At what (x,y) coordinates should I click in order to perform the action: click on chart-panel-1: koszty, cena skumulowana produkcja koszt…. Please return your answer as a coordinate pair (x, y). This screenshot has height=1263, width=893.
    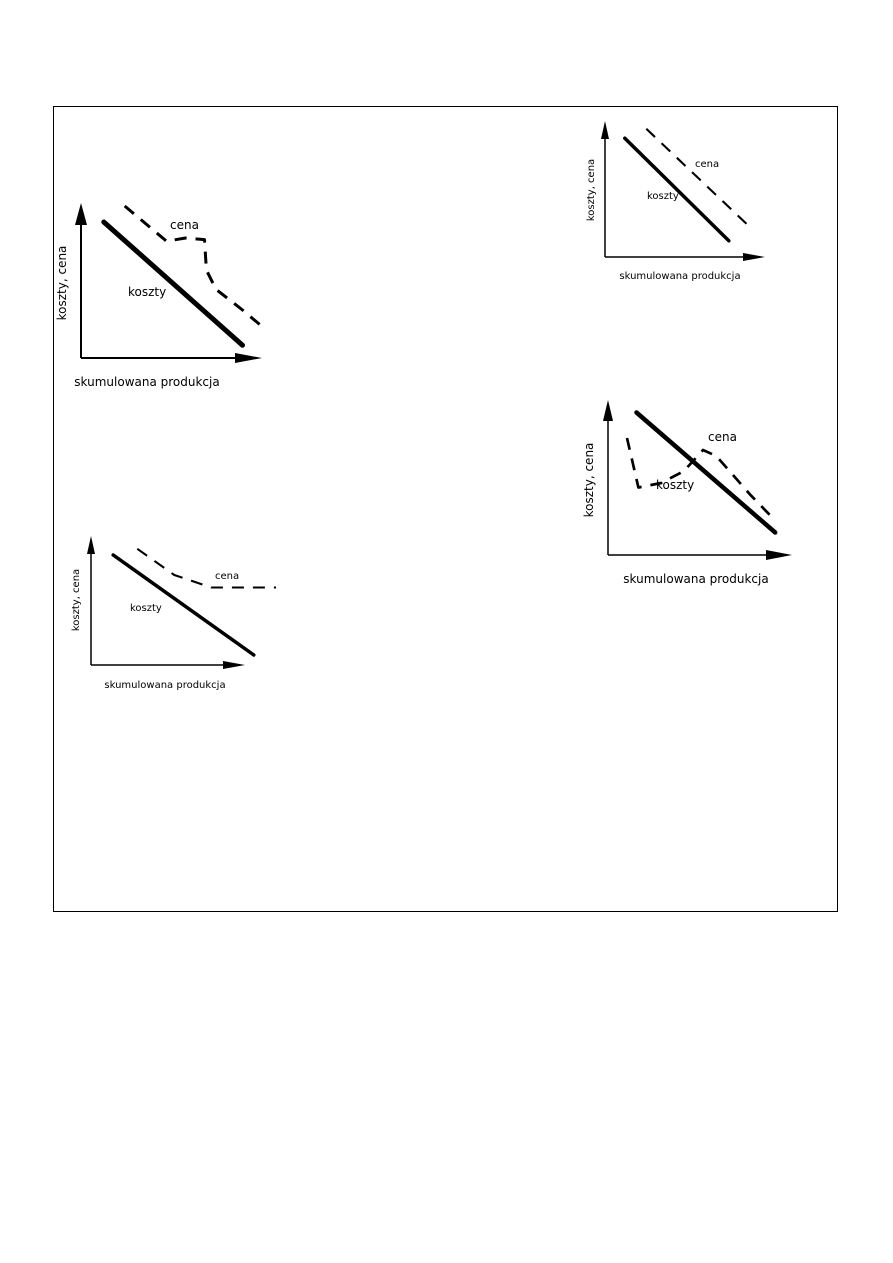
    Looking at the image, I should click on (159, 296).